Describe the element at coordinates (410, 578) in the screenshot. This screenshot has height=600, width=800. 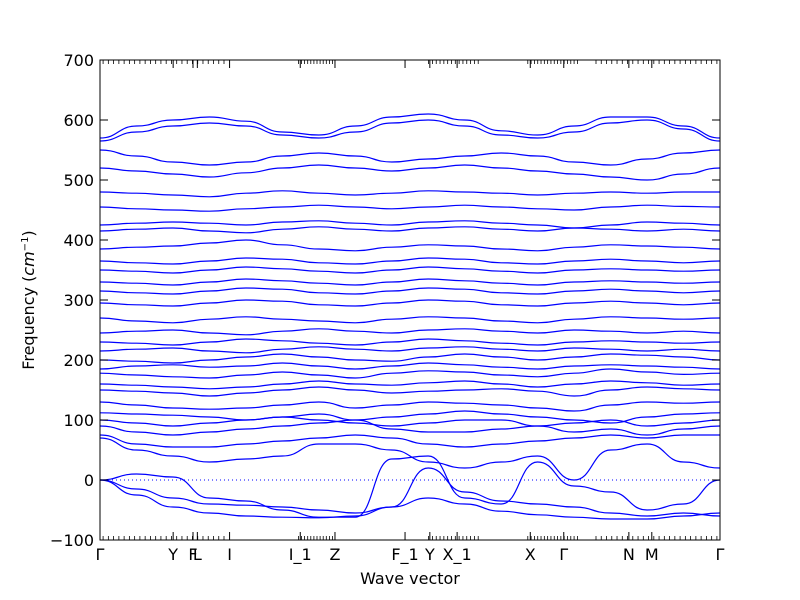
I see `x-axis-label: Wave vector` at that location.